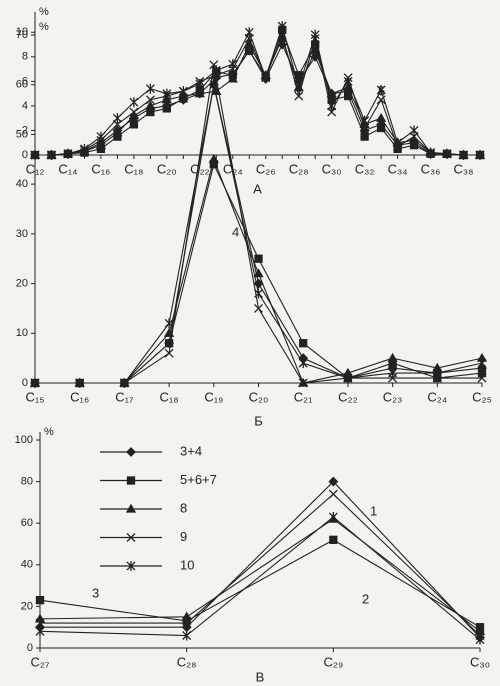 This screenshot has width=500, height=686. What do you see at coordinates (431, 168) in the screenshot?
I see `x-tick-label: C₃₆` at bounding box center [431, 168].